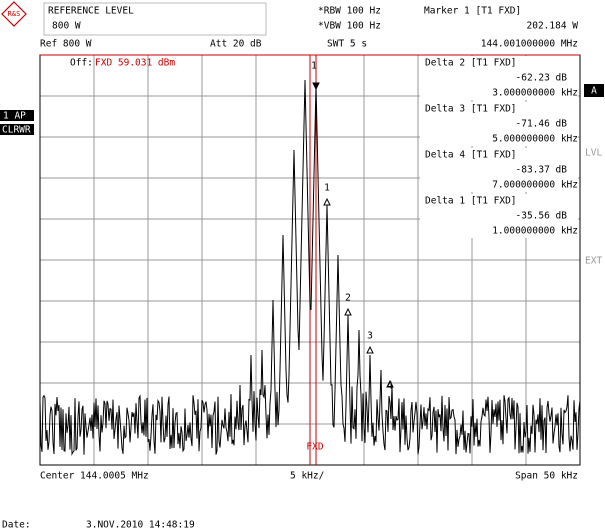 Image resolution: width=605 pixels, height=532 pixels. I want to click on marker-title: Marker 1 [T1 FXD], so click(472, 11).